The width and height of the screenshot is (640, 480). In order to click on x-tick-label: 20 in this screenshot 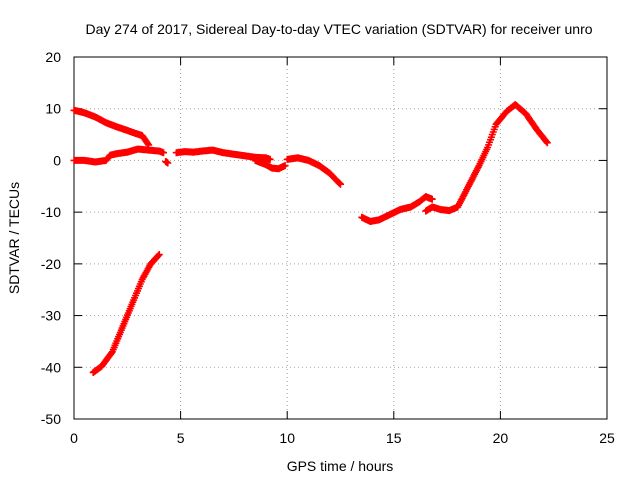, I will do `click(501, 438)`.